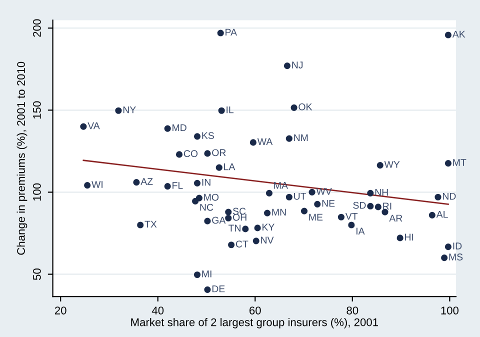 This screenshot has height=337, width=480. What do you see at coordinates (457, 246) in the screenshot?
I see `annotation: ID` at bounding box center [457, 246].